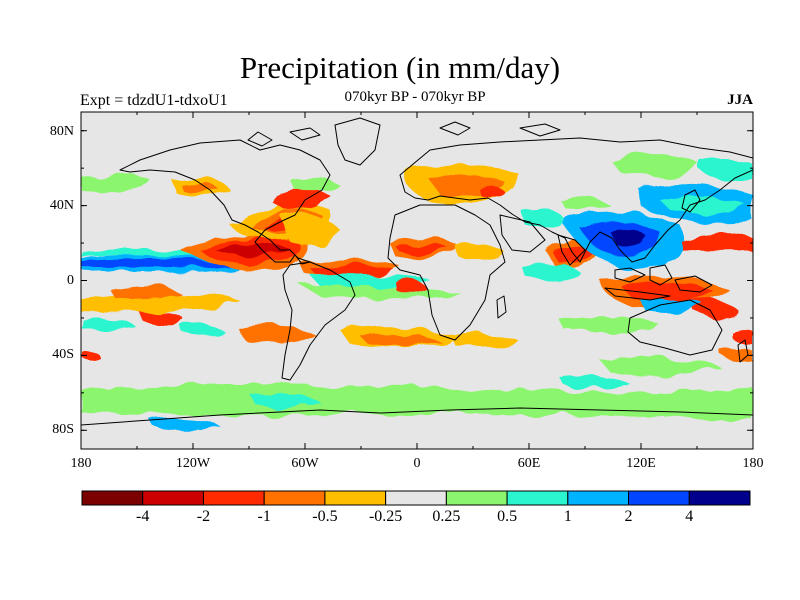  Describe the element at coordinates (305, 463) in the screenshot. I see `lon-label-60w: 60W` at that location.